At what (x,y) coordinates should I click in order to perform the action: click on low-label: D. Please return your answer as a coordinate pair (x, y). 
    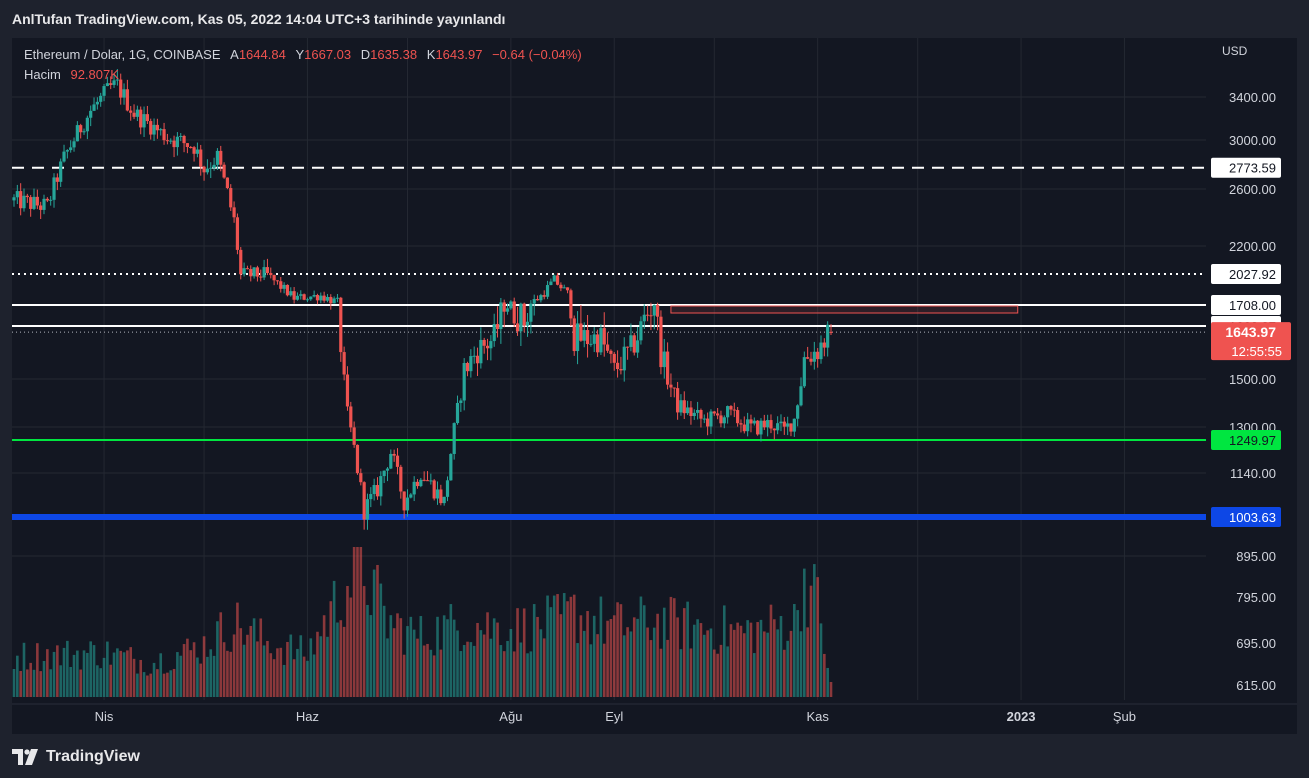
    Looking at the image, I should click on (365, 54).